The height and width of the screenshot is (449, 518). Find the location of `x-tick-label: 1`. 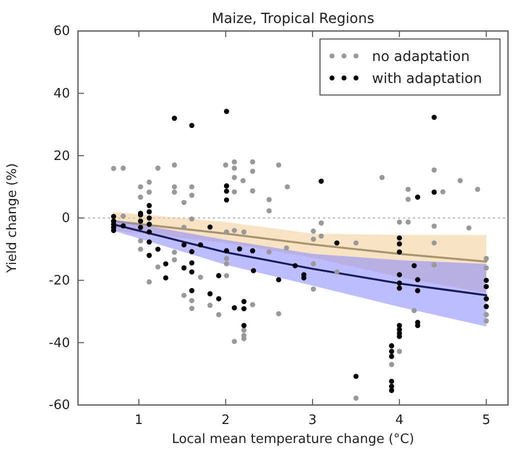

x-tick-label: 1 is located at coordinates (138, 420).